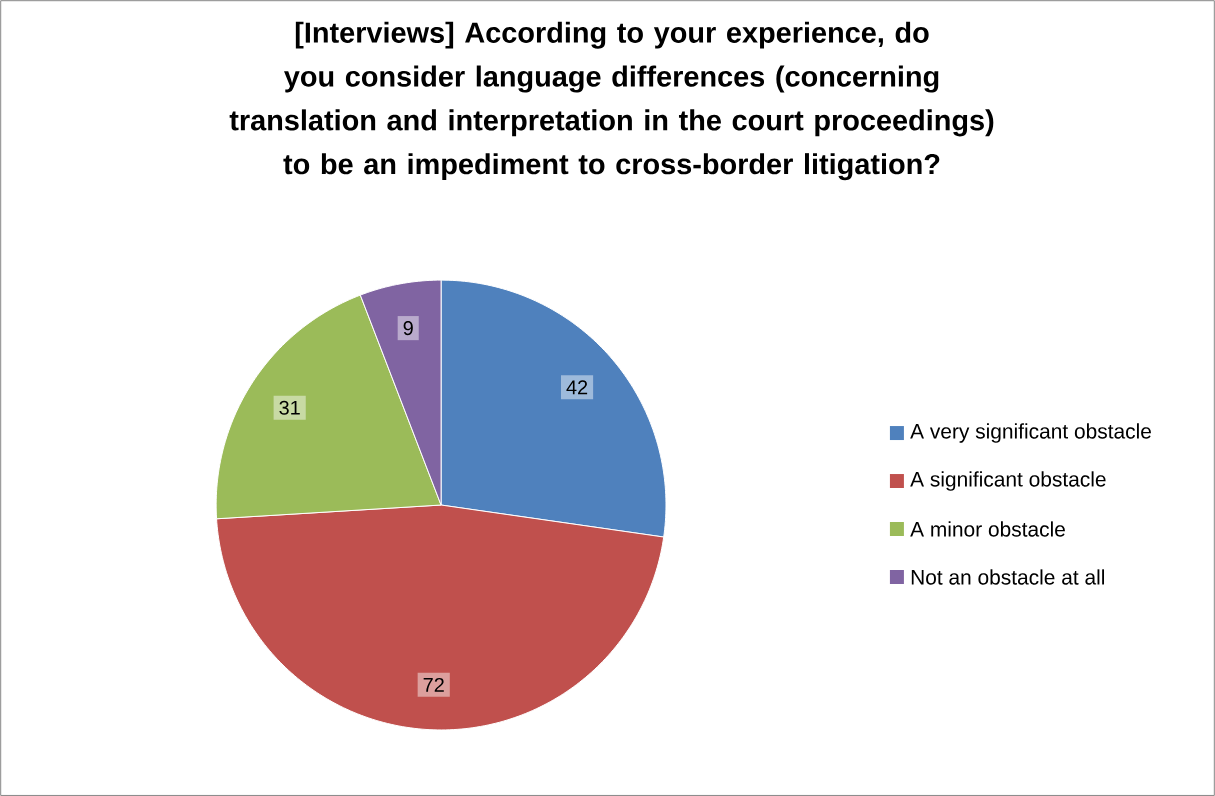 This screenshot has height=796, width=1215. What do you see at coordinates (433, 684) in the screenshot?
I see `data-label: 72` at bounding box center [433, 684].